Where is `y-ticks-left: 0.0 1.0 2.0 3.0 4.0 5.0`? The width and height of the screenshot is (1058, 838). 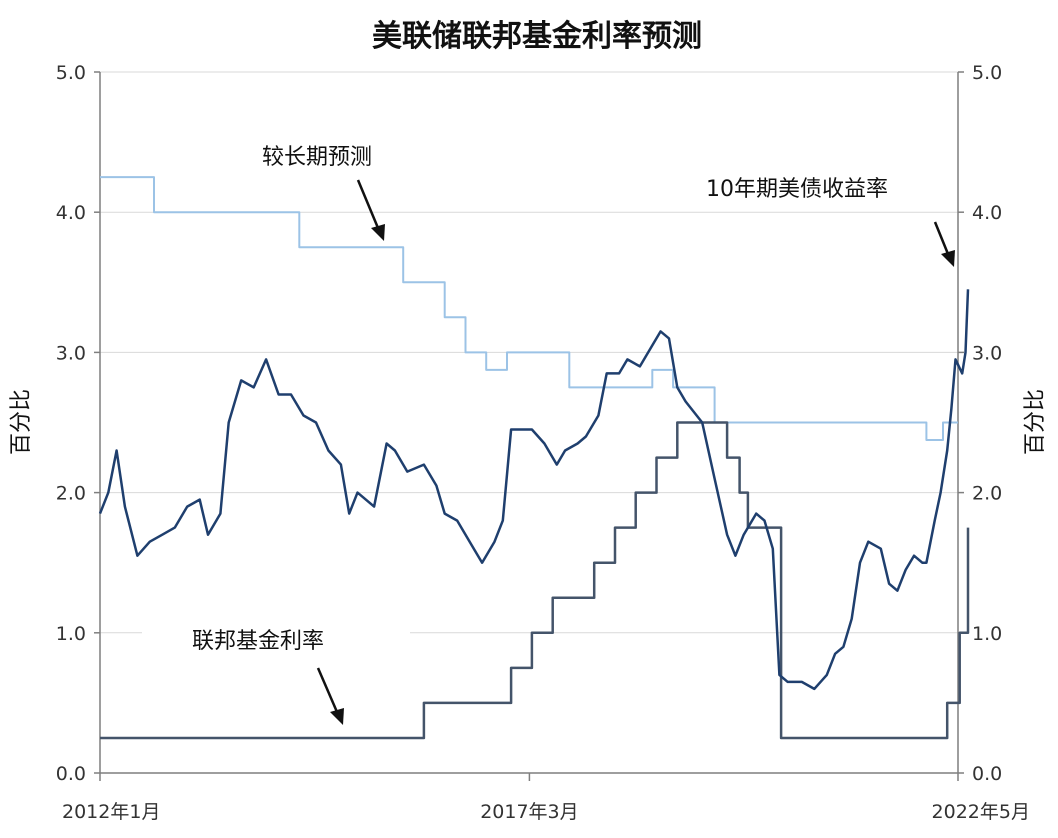 y-ticks-left: 0.0 1.0 2.0 3.0 4.0 5.0 is located at coordinates (71, 423).